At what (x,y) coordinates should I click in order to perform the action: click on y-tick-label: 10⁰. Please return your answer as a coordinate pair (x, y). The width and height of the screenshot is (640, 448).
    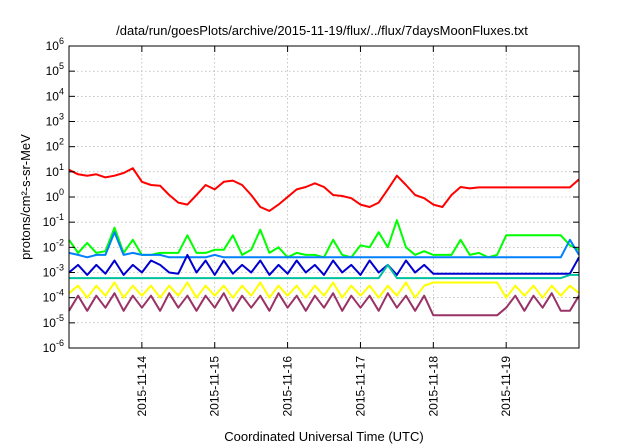
    Looking at the image, I should click on (55, 195).